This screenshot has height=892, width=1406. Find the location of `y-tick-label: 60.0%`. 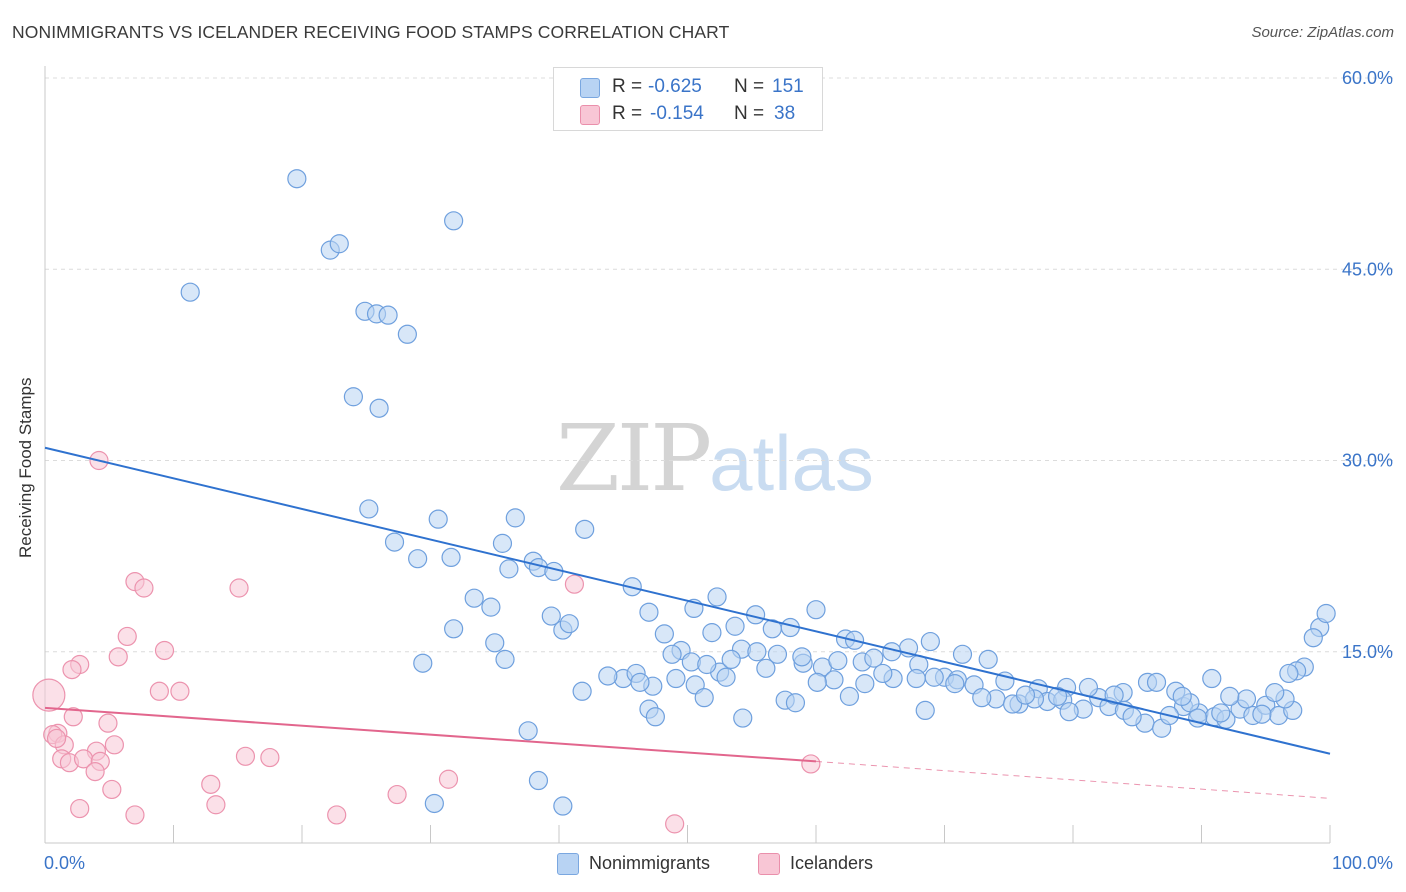

y-tick-label: 60.0% is located at coordinates (1367, 78).